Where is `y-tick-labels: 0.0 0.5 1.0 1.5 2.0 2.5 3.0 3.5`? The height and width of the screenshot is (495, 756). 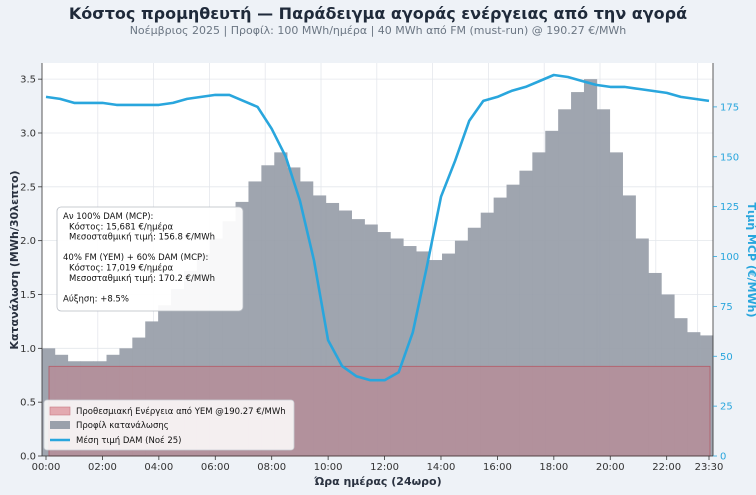 y-tick-labels: 0.0 0.5 1.0 1.5 2.0 2.5 3.0 3.5 is located at coordinates (31, 269).